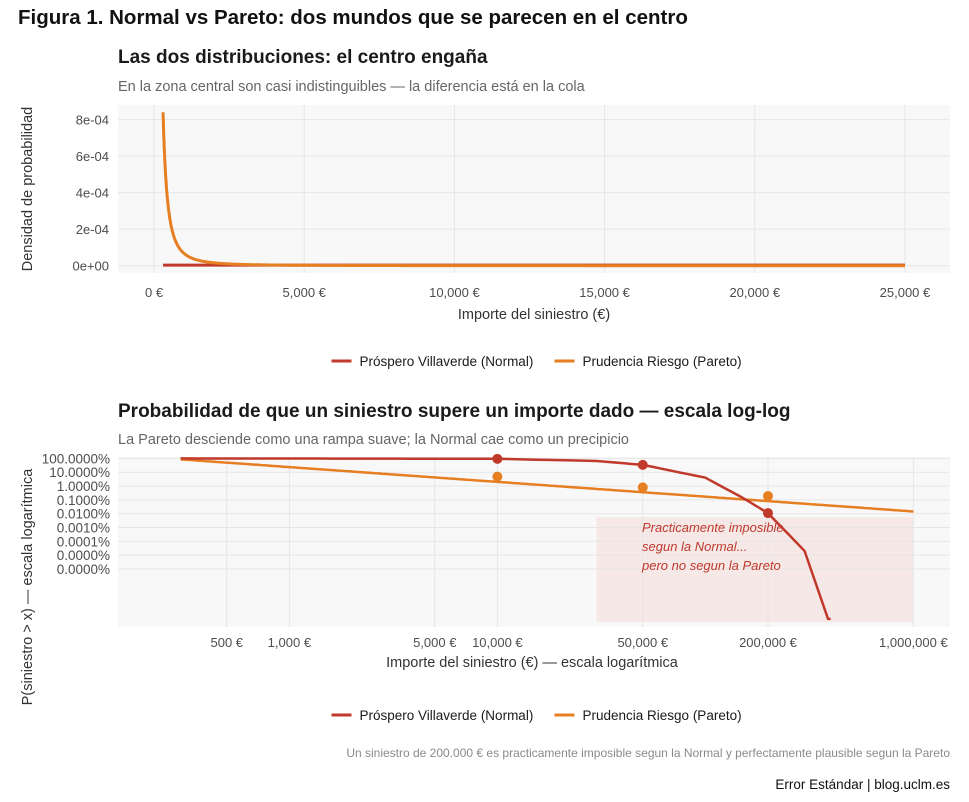 This screenshot has width=969, height=802. I want to click on y-tick-label: 0.0100%, so click(83, 514).